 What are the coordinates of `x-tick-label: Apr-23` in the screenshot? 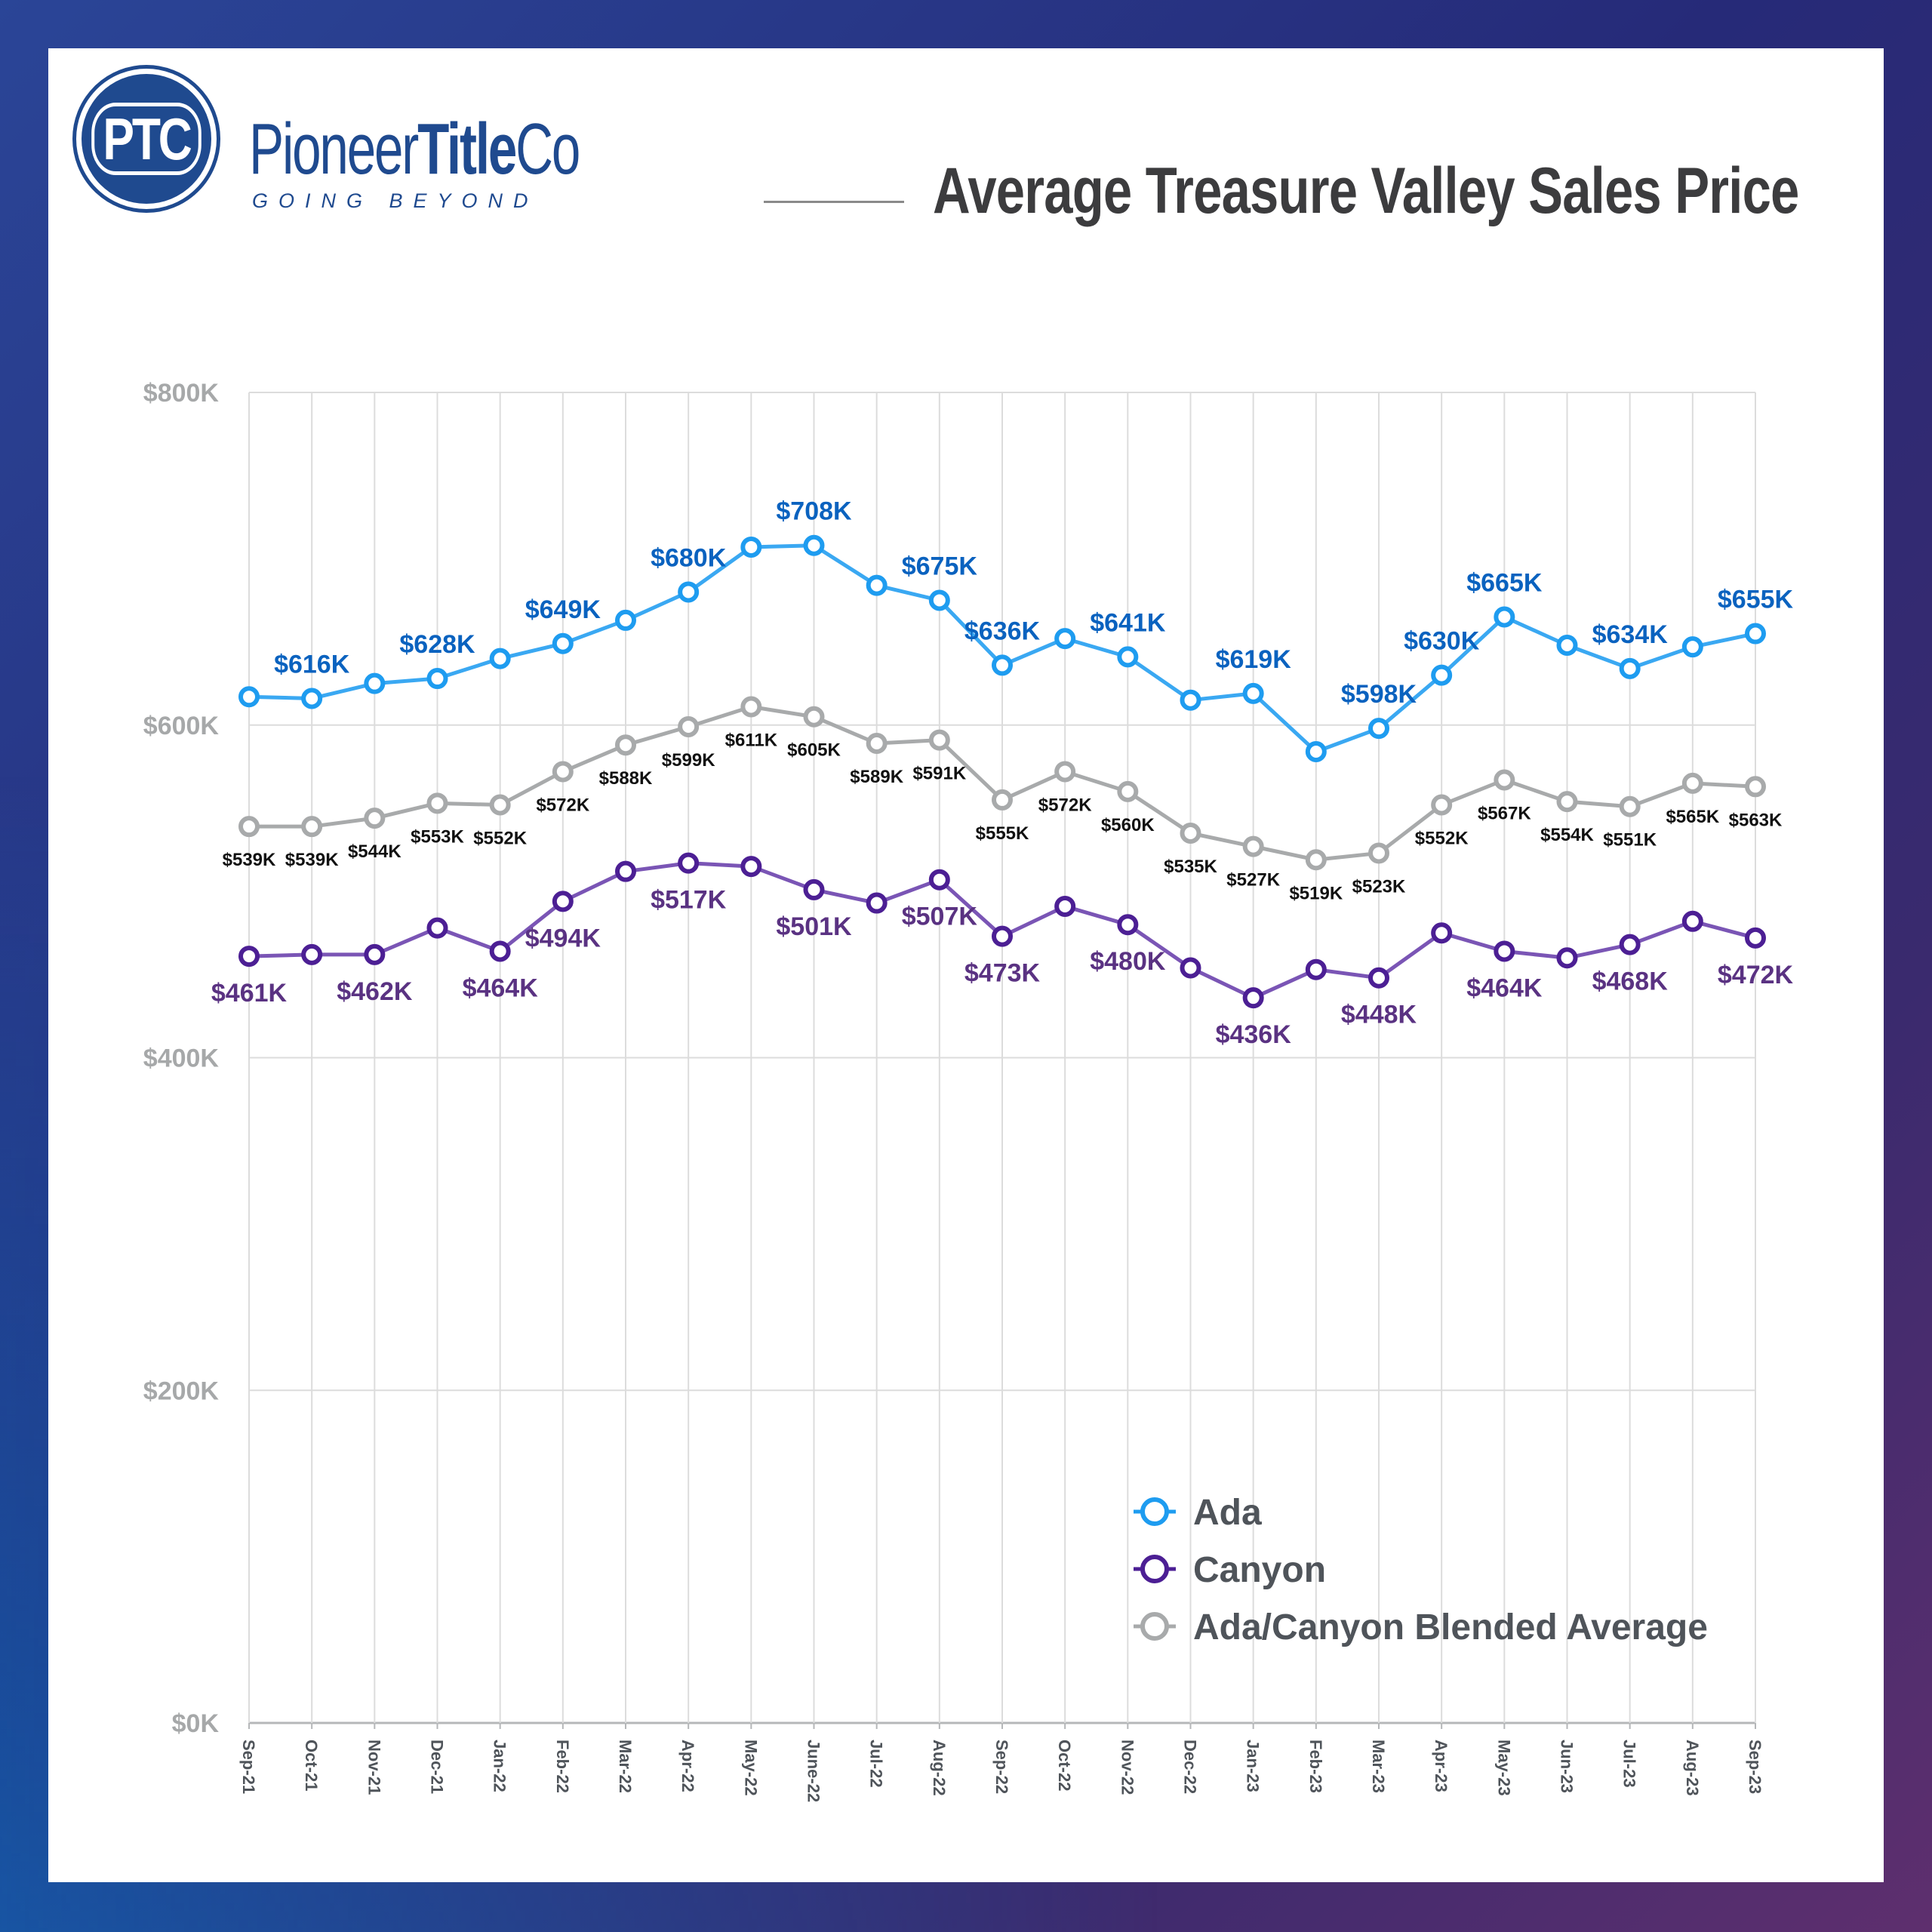 It's located at (1441, 1766).